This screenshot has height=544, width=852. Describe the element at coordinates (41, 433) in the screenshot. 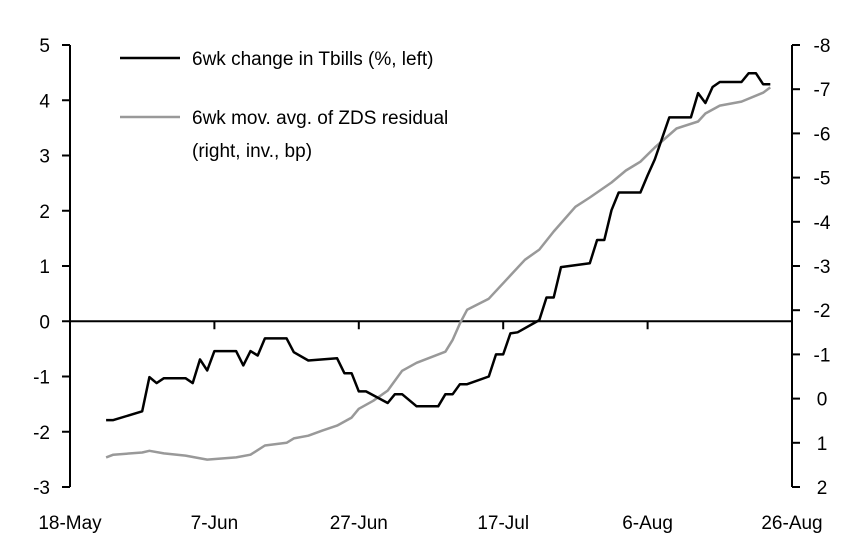

I see `left-tick-label: -2` at that location.